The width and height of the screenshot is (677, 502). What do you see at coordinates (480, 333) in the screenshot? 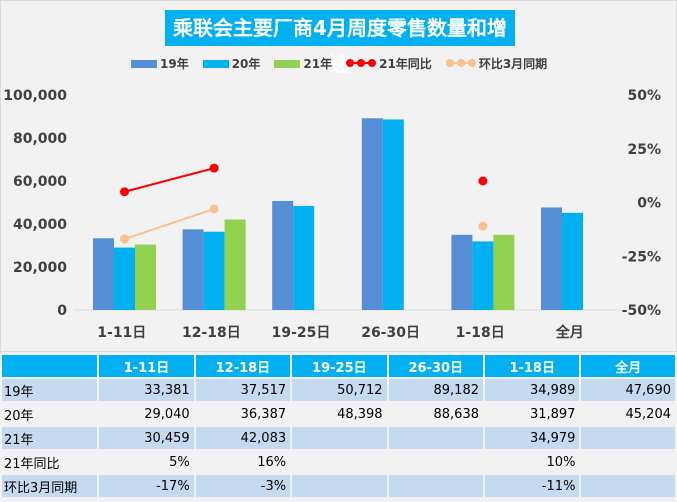
I see `x-tick-label: 1-18日` at bounding box center [480, 333].